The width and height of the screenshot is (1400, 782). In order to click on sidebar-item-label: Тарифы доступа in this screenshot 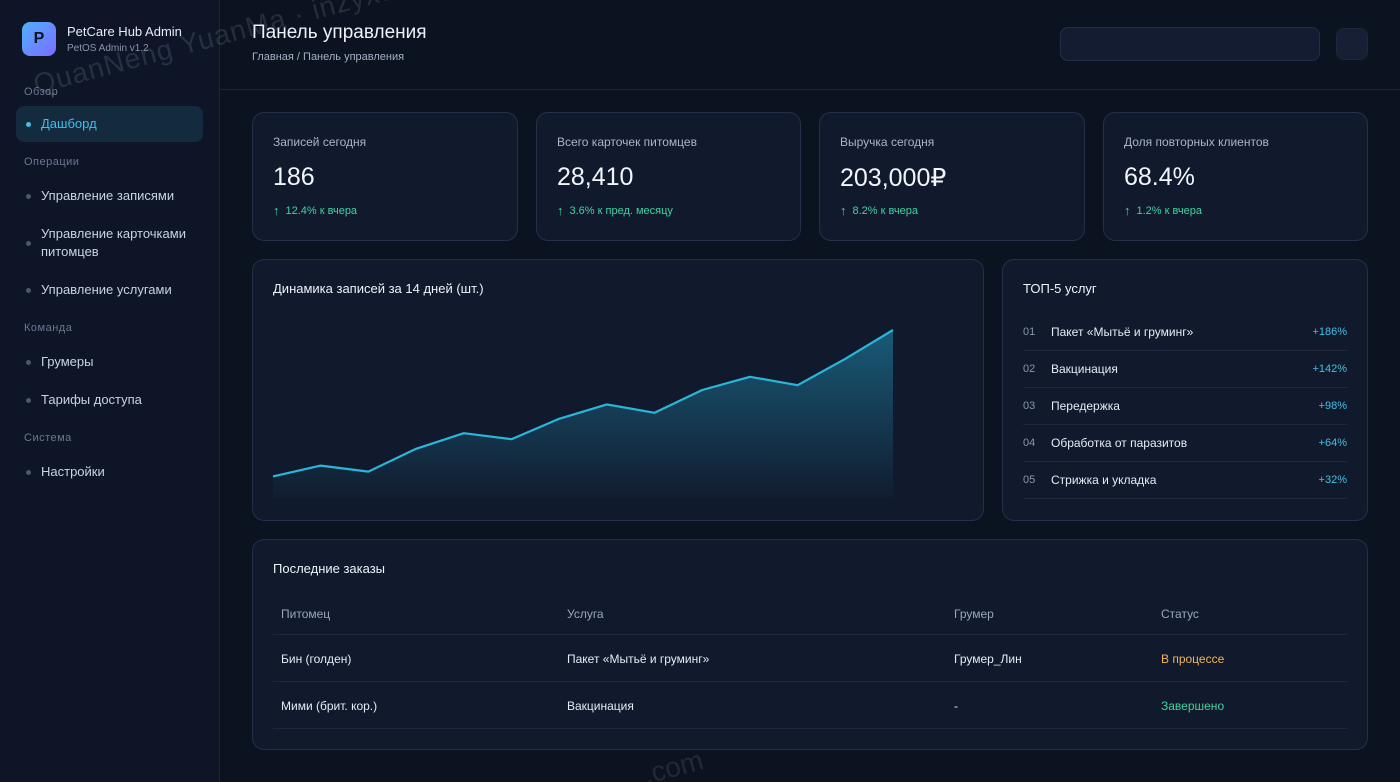, I will do `click(91, 399)`.